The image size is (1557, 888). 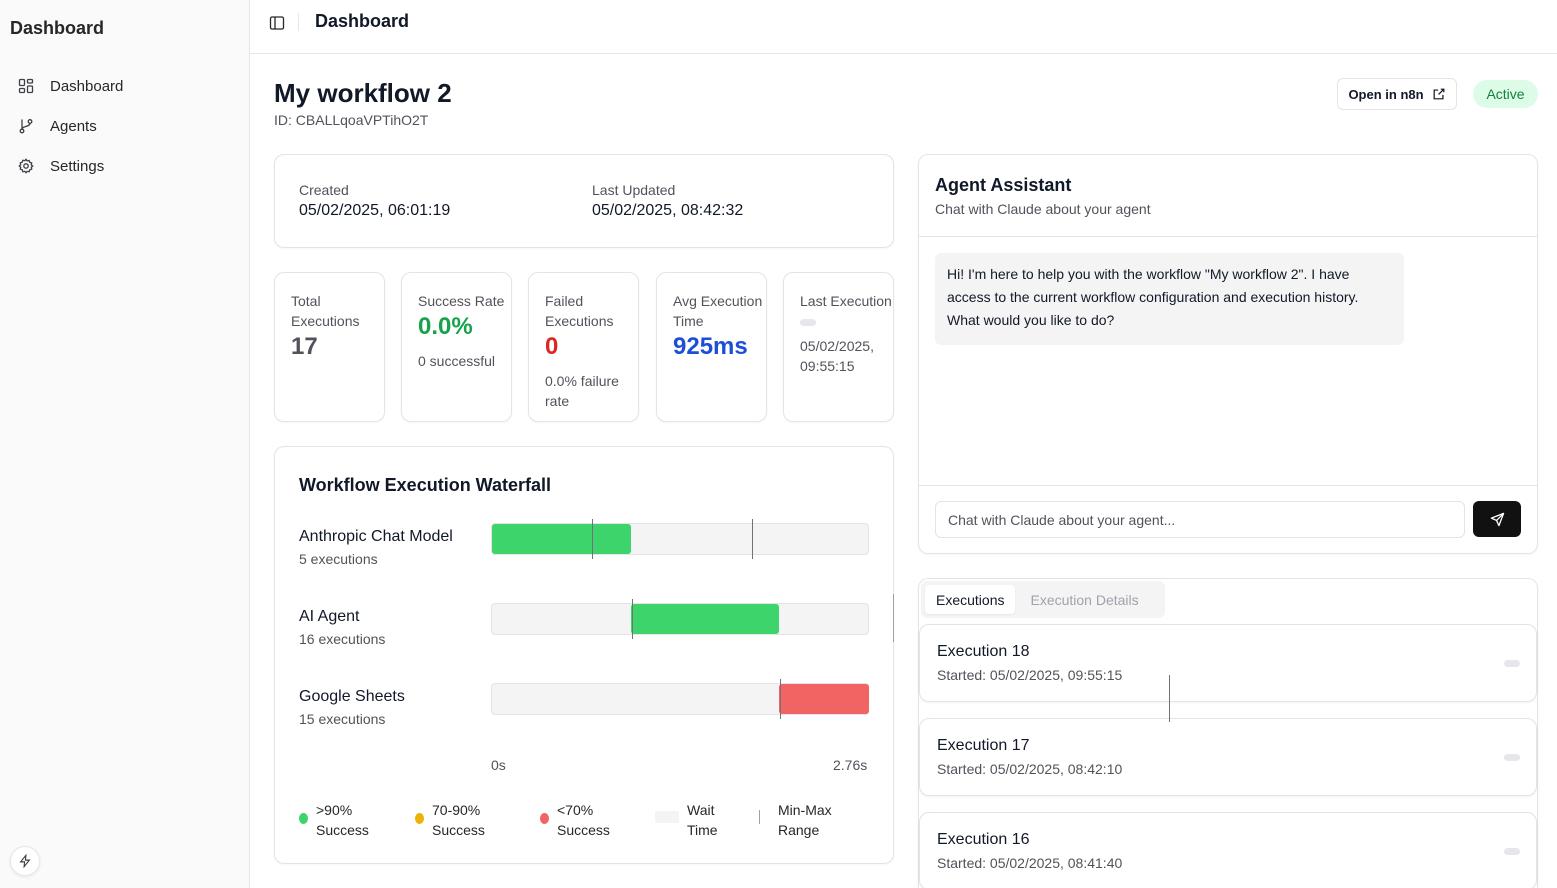 What do you see at coordinates (26, 86) in the screenshot?
I see `dashboard-grid-icon` at bounding box center [26, 86].